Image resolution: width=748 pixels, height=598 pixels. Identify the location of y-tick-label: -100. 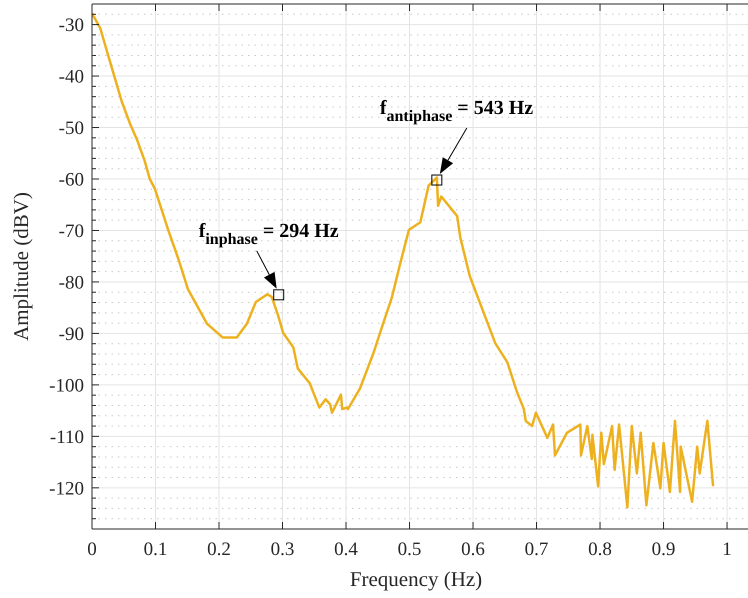
(66, 386).